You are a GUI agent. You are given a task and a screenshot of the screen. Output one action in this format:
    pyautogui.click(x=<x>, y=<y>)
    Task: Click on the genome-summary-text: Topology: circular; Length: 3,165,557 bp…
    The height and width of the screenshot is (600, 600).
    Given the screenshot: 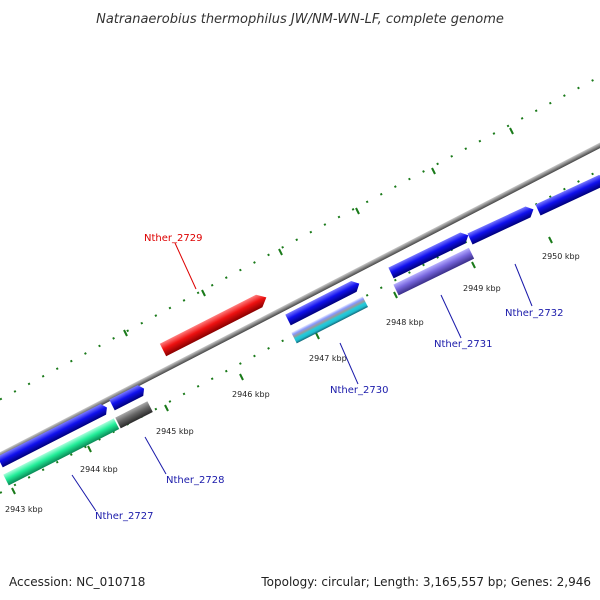 What is the action you would take?
    pyautogui.click(x=425, y=582)
    